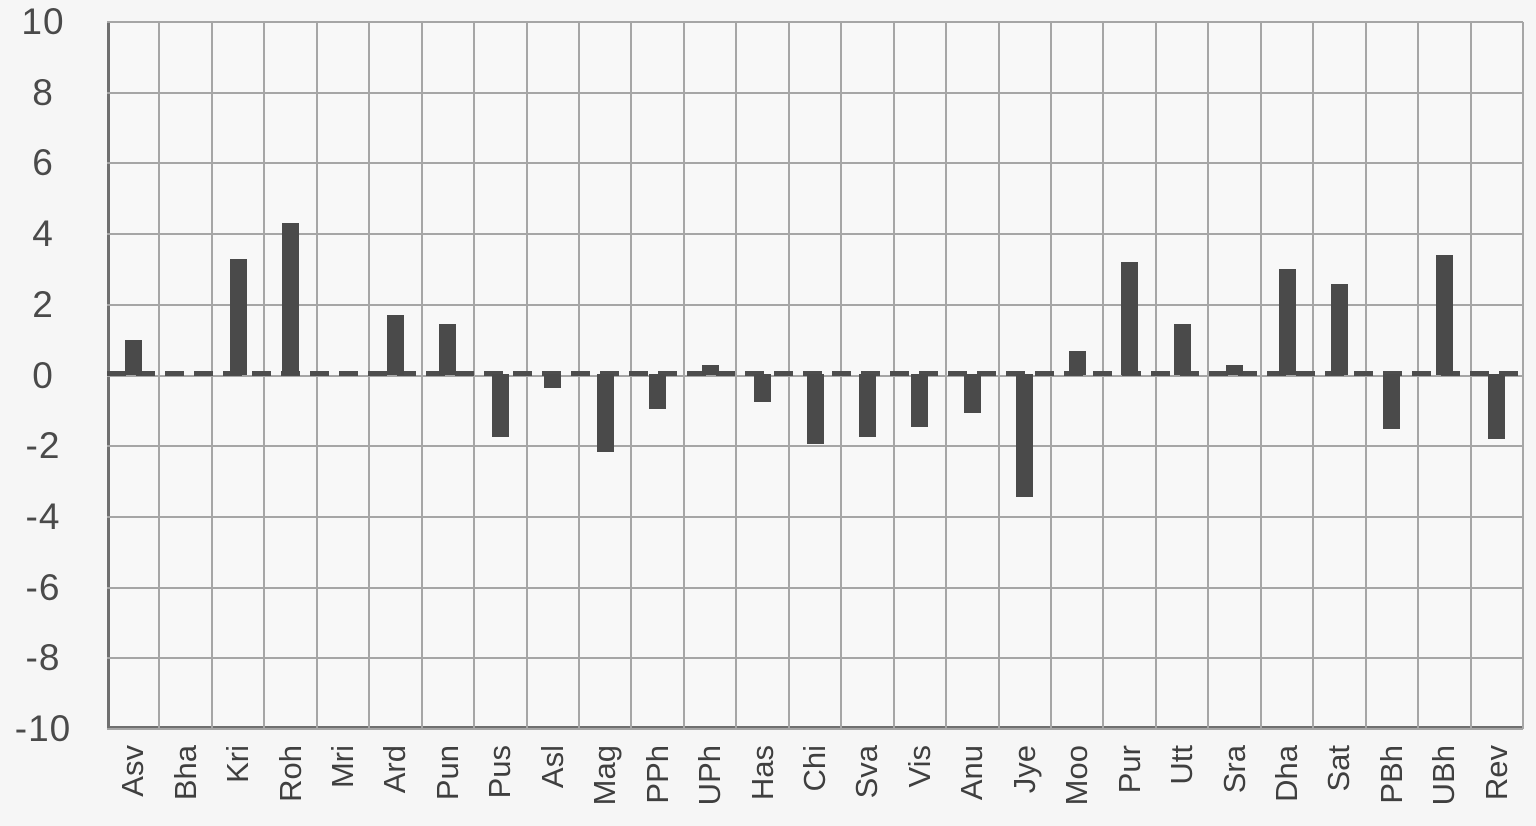  What do you see at coordinates (553, 380) in the screenshot?
I see `bar-asl` at bounding box center [553, 380].